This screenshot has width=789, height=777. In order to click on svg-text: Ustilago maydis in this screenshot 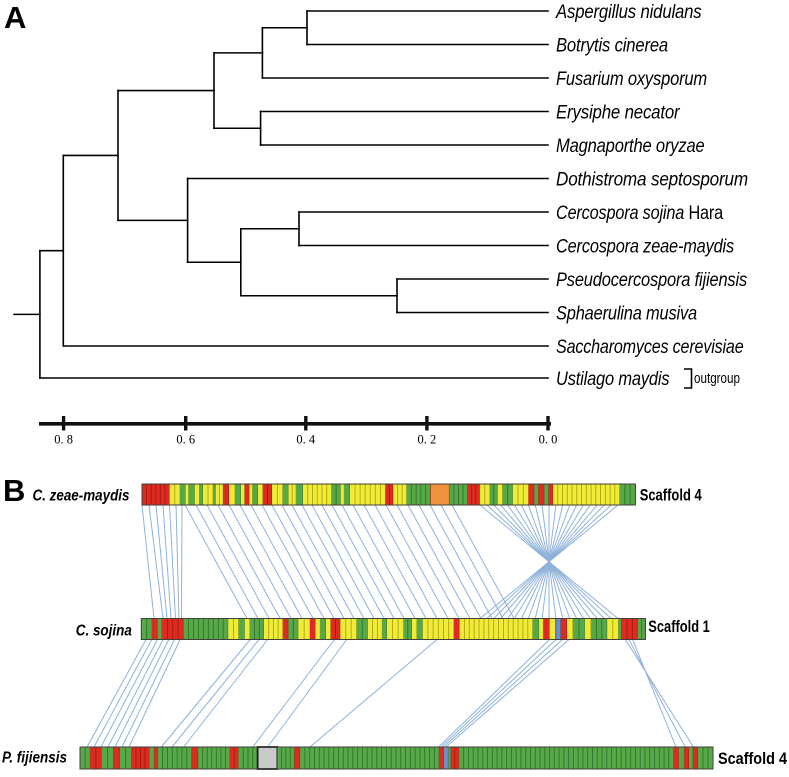, I will do `click(613, 379)`.